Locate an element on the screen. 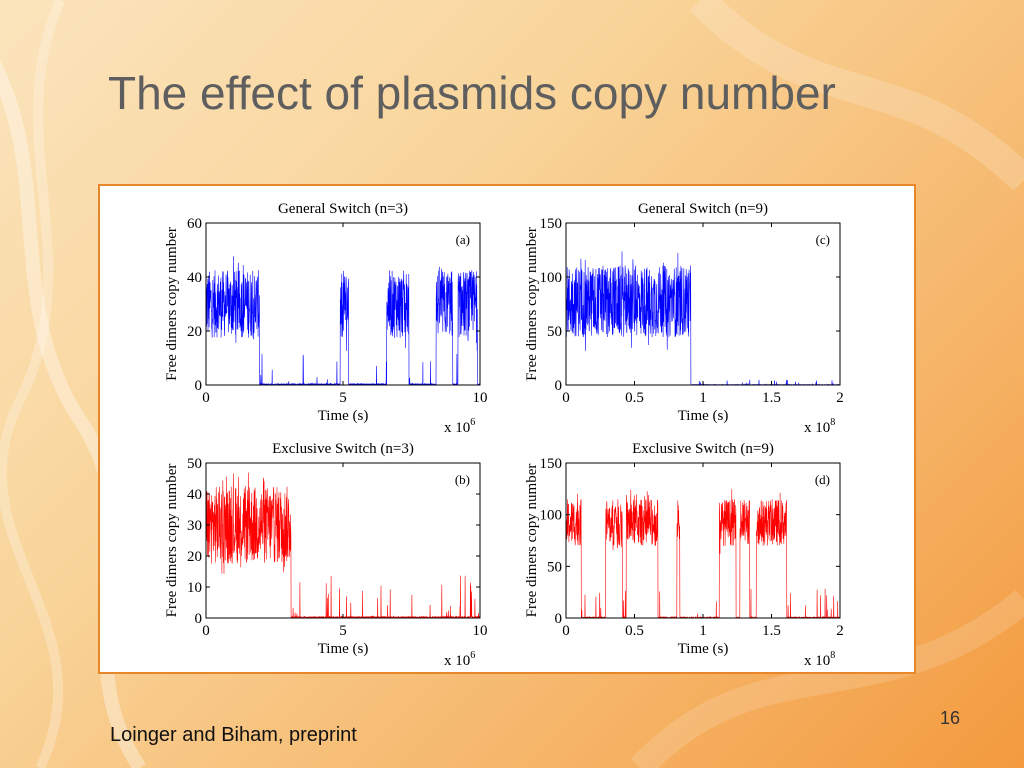  x-tick-label-d: 0.5 is located at coordinates (634, 631).